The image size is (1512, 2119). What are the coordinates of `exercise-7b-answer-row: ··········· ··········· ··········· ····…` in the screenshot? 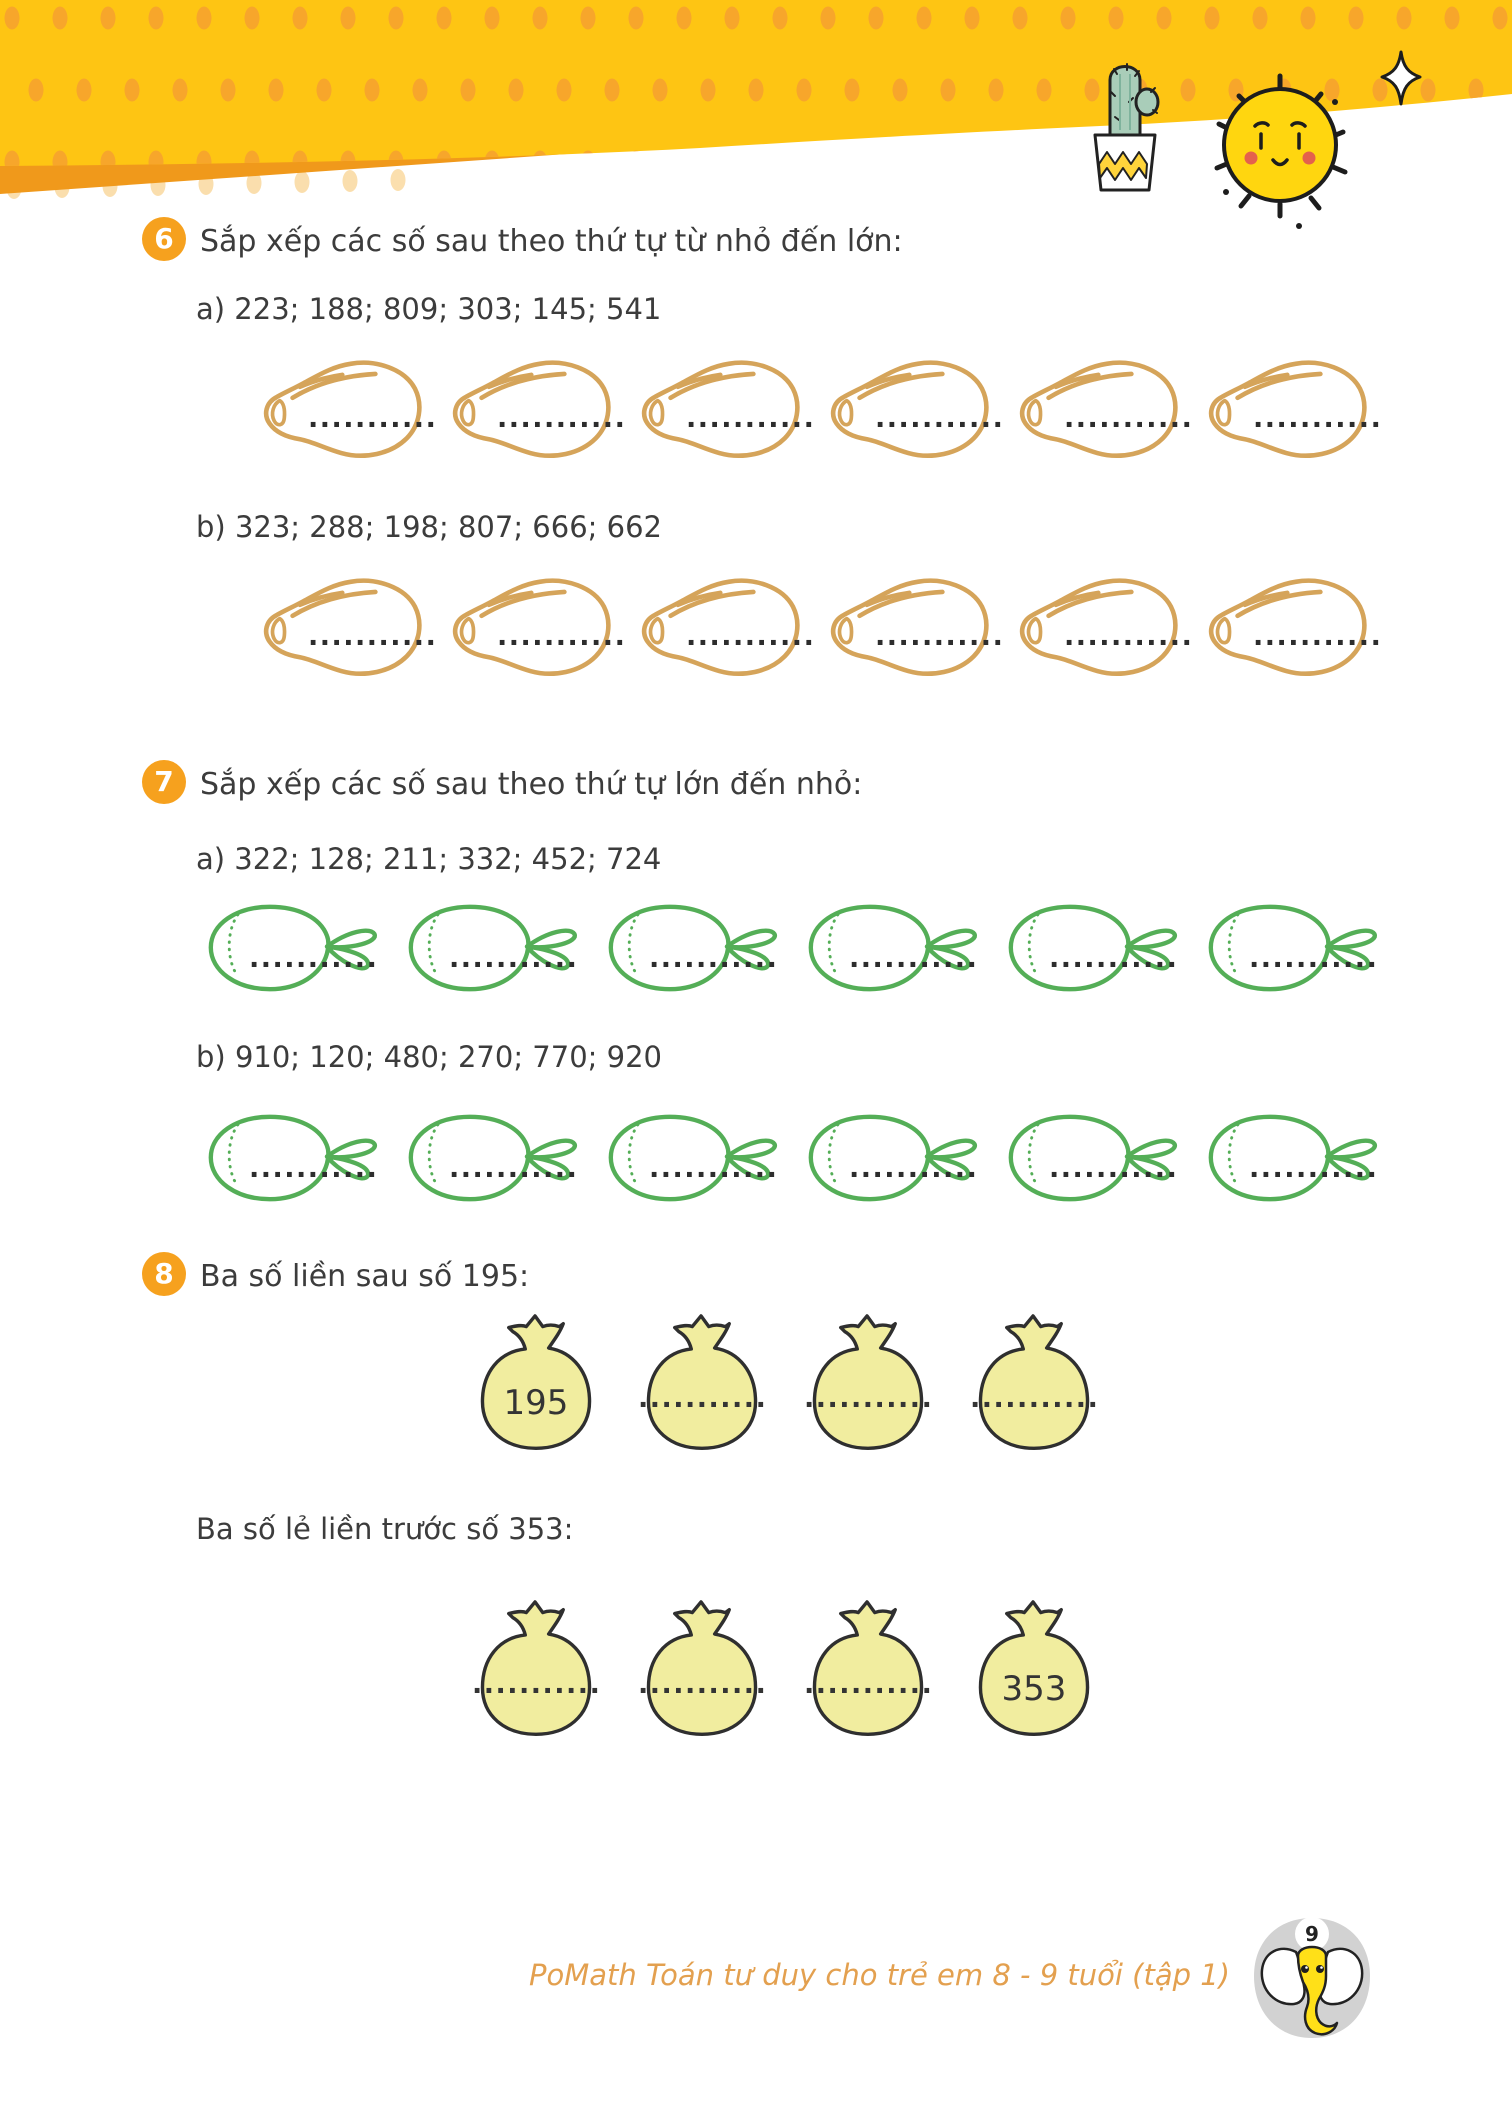 It's located at (797, 1158).